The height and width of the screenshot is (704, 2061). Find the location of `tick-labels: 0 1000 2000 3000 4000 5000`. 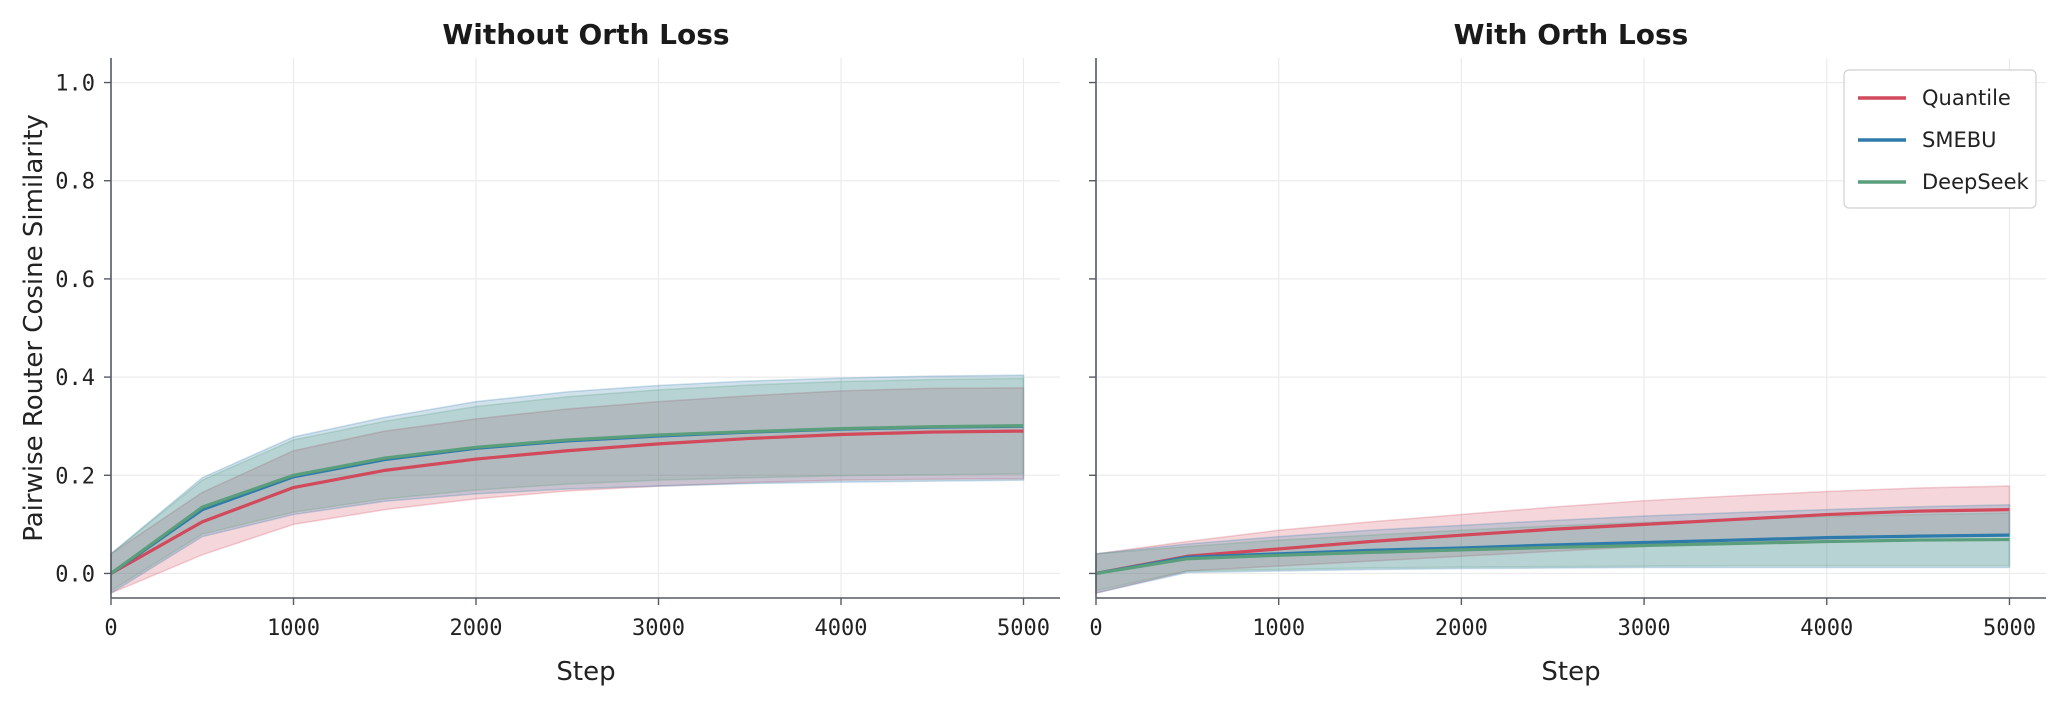

tick-labels: 0 1000 2000 3000 4000 5000 is located at coordinates (1562, 628).